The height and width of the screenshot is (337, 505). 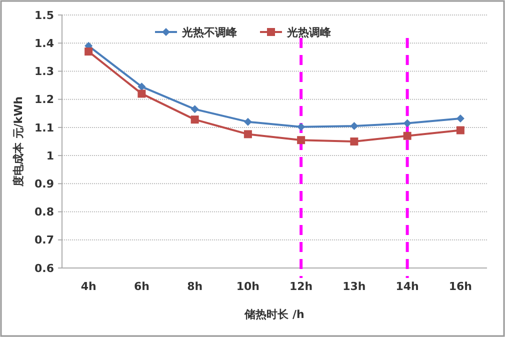 What do you see at coordinates (460, 286) in the screenshot?
I see `x-tick-label: 16h` at bounding box center [460, 286].